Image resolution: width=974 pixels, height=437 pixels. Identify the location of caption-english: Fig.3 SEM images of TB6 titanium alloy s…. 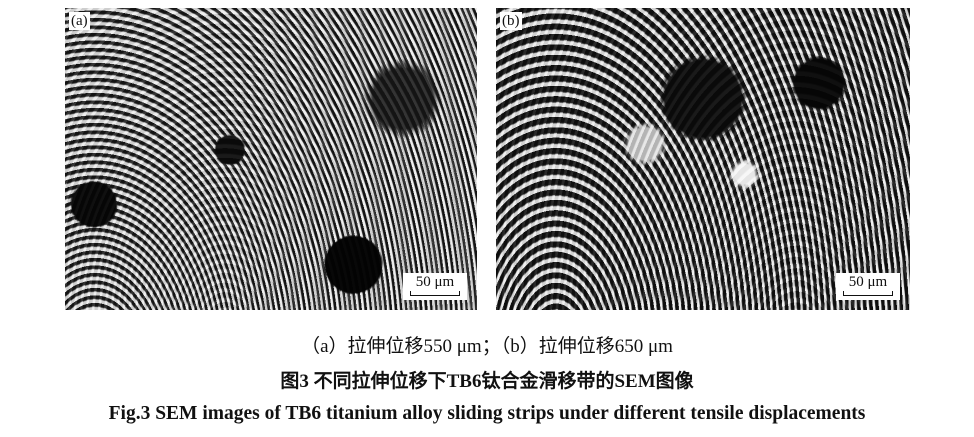
(487, 413).